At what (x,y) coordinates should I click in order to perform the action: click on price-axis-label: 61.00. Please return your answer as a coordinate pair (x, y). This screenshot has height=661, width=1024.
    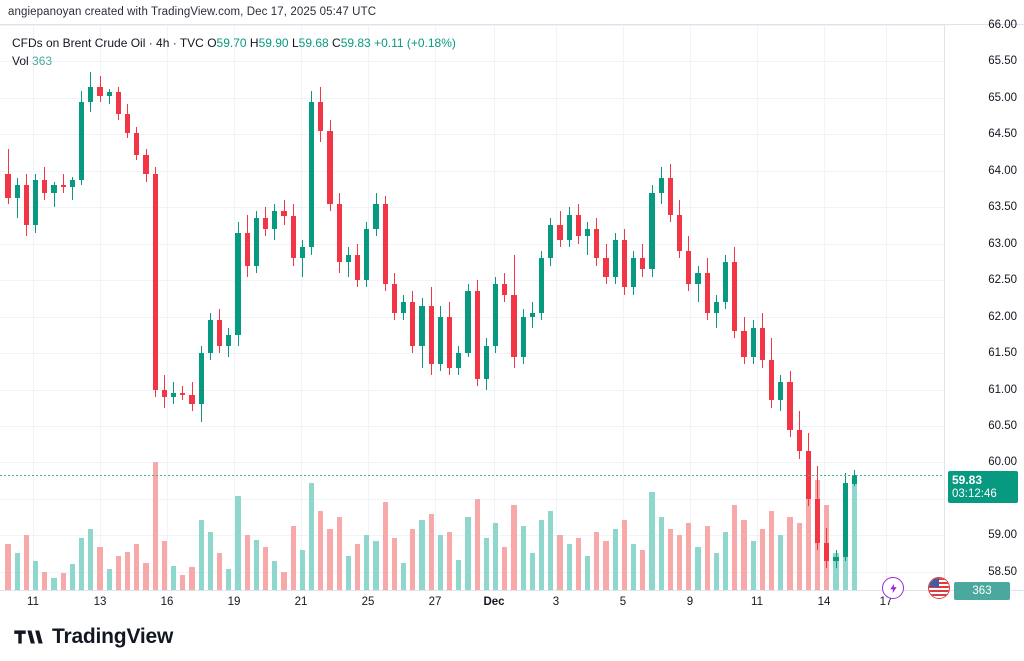
    Looking at the image, I should click on (1002, 389).